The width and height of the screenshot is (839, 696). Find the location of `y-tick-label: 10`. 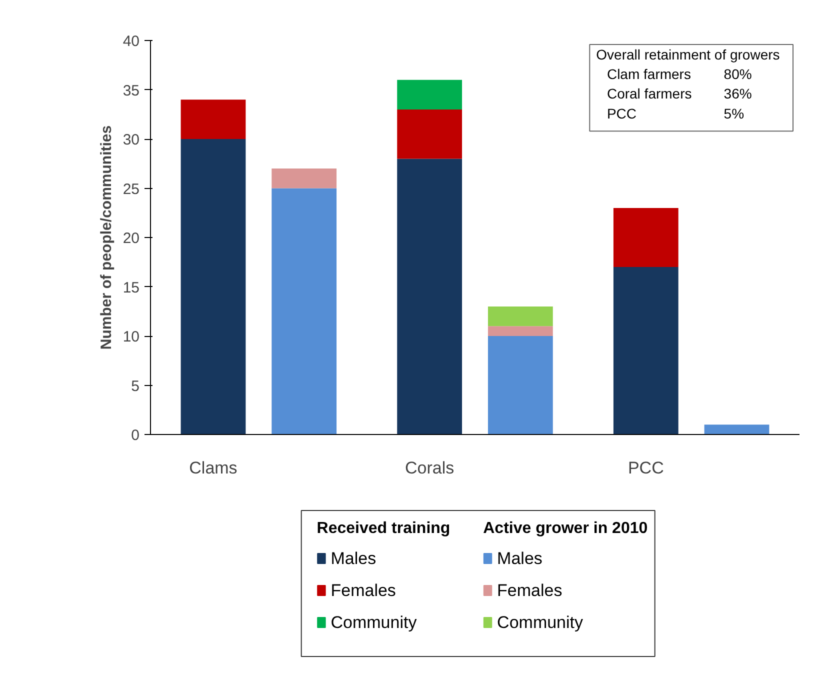

y-tick-label: 10 is located at coordinates (131, 337).